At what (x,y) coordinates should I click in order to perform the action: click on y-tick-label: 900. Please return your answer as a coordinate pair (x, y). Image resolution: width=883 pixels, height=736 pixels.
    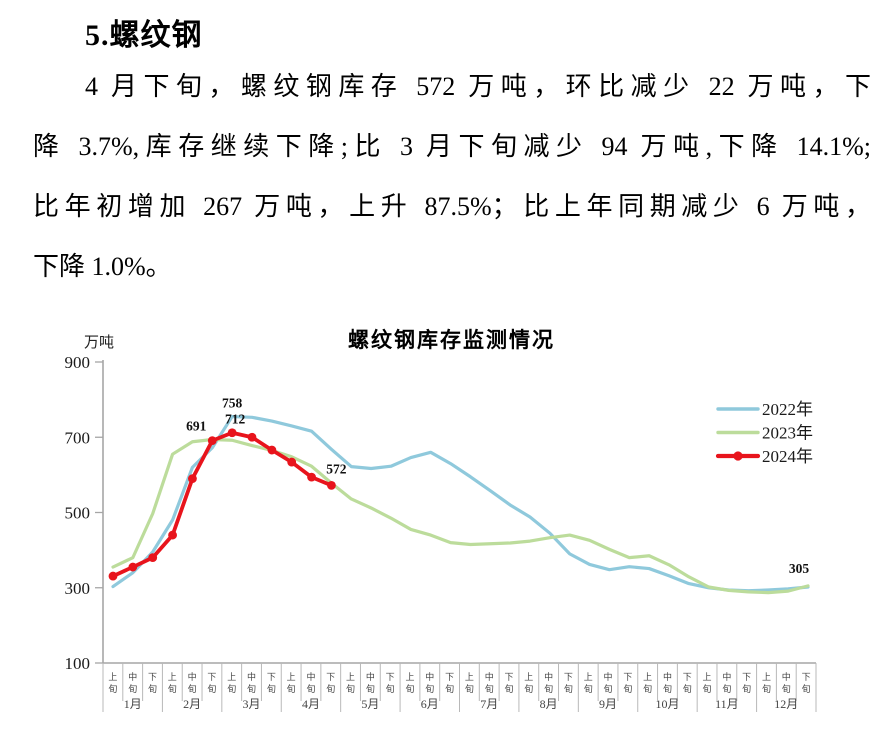
    Looking at the image, I should click on (78, 362).